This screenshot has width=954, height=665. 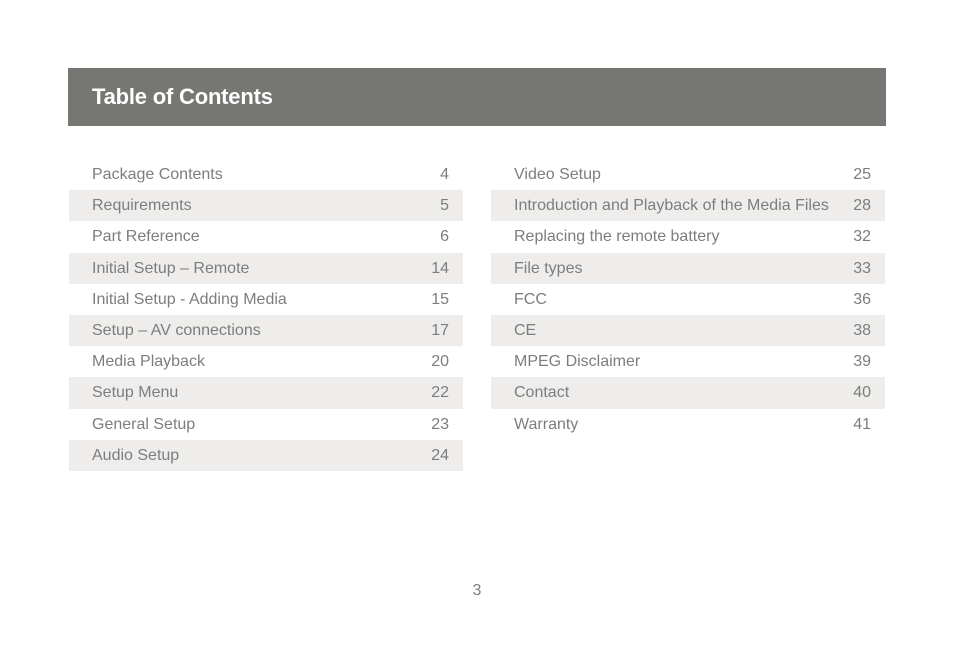 What do you see at coordinates (440, 393) in the screenshot?
I see `toc-entry-page: 22` at bounding box center [440, 393].